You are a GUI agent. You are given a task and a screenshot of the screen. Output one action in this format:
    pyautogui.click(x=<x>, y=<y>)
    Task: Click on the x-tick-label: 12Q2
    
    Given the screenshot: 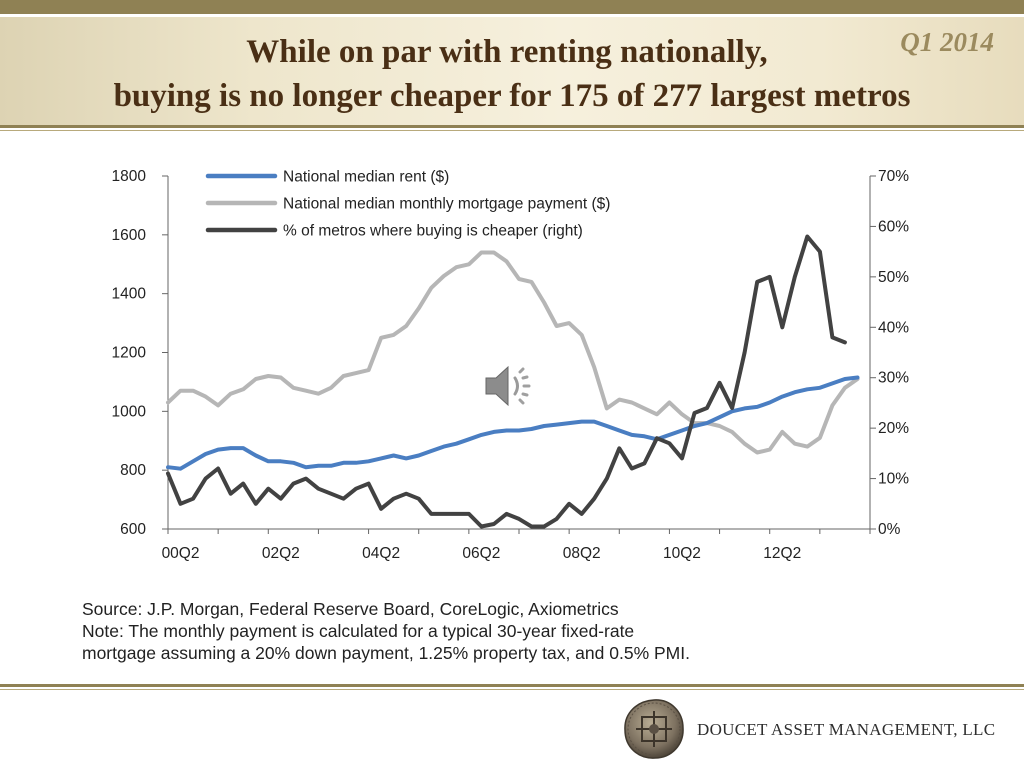 What is the action you would take?
    pyautogui.click(x=782, y=553)
    